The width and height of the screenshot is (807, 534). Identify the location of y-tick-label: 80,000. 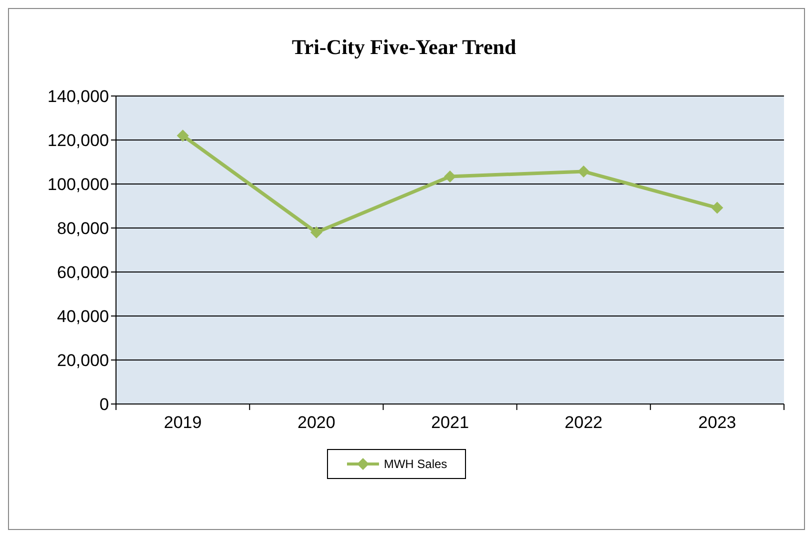
(83, 228).